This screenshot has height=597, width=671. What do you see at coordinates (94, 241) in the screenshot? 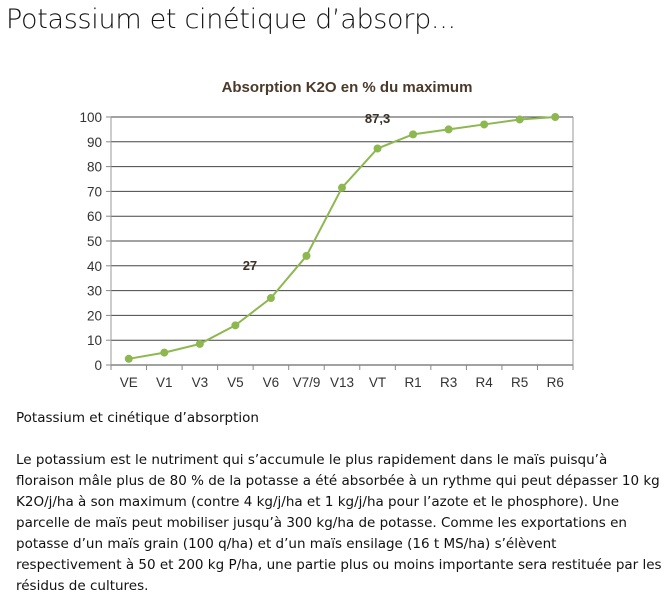
I see `y-tick-label: 50` at bounding box center [94, 241].